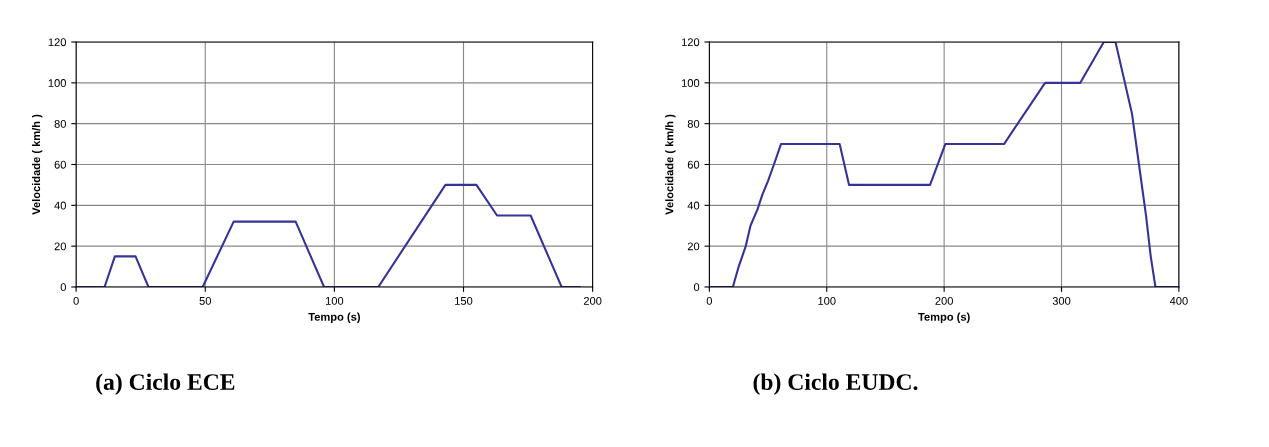 Image resolution: width=1269 pixels, height=447 pixels. What do you see at coordinates (1178, 300) in the screenshot?
I see `x-tick-label: 400` at bounding box center [1178, 300].